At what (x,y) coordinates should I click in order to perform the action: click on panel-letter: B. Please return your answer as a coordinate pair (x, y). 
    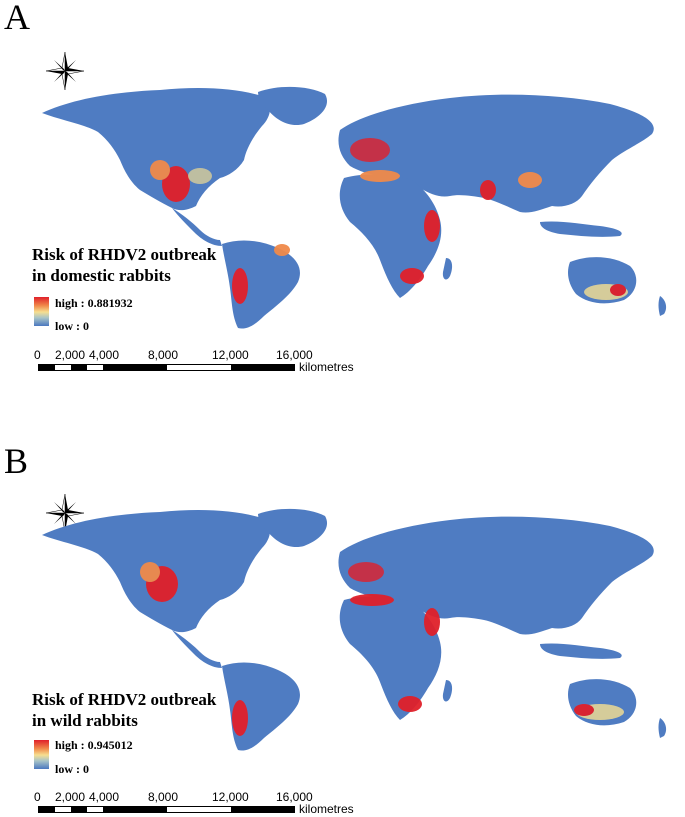
    Looking at the image, I should click on (16, 461).